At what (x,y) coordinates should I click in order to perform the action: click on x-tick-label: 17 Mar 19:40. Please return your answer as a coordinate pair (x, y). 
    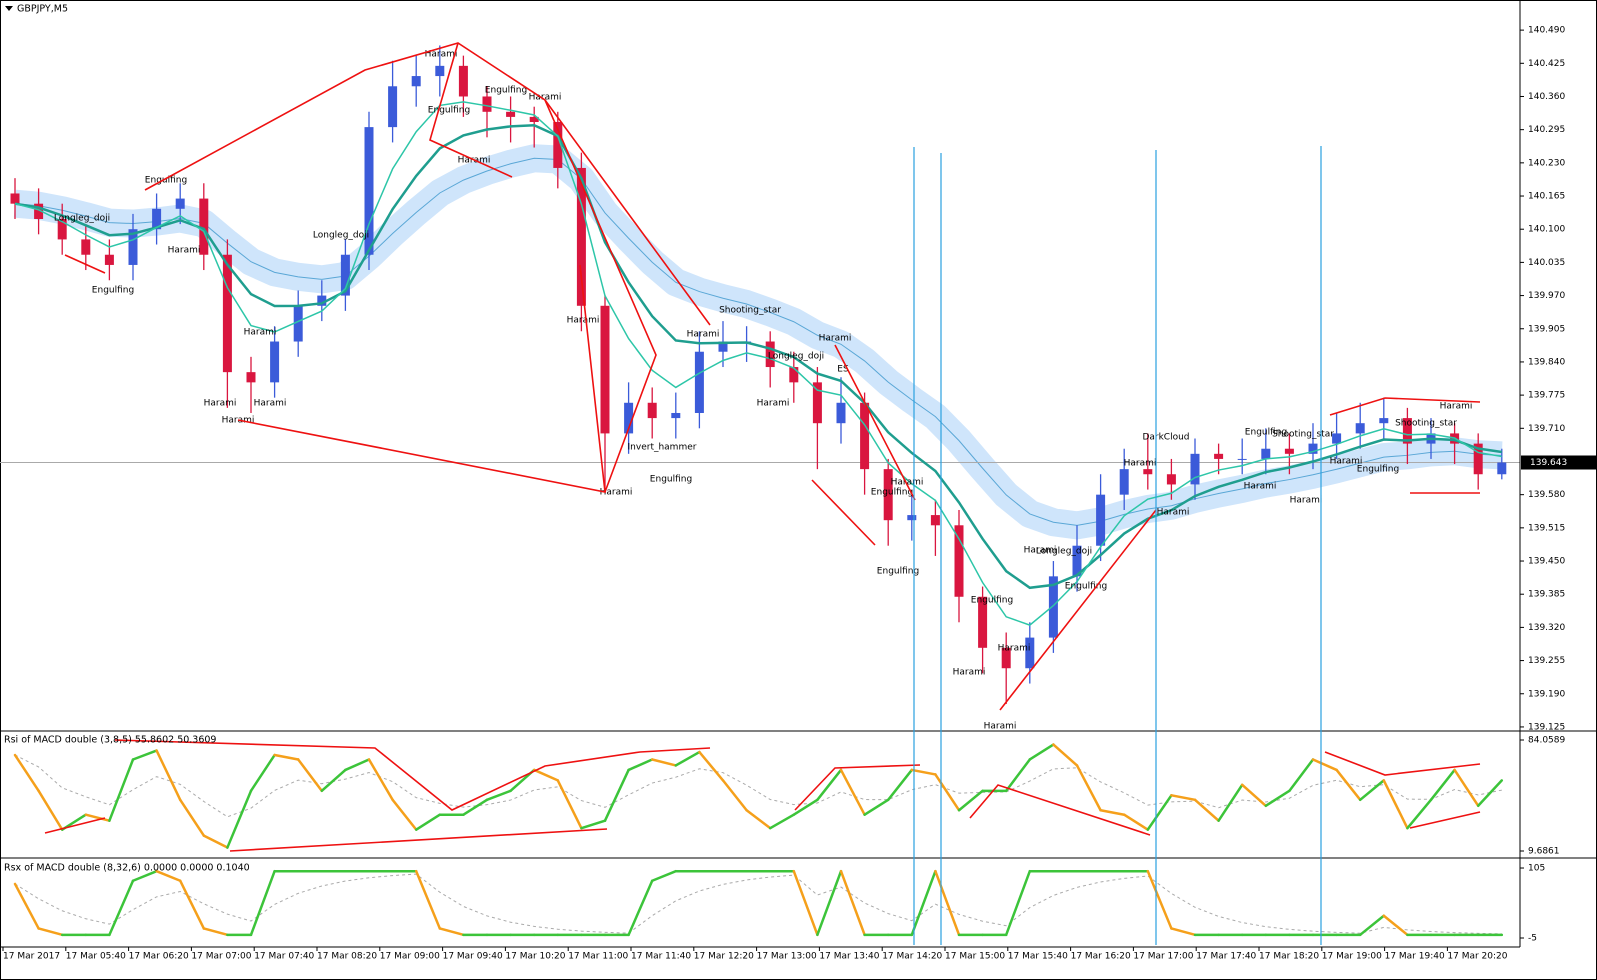
    Looking at the image, I should click on (1415, 957).